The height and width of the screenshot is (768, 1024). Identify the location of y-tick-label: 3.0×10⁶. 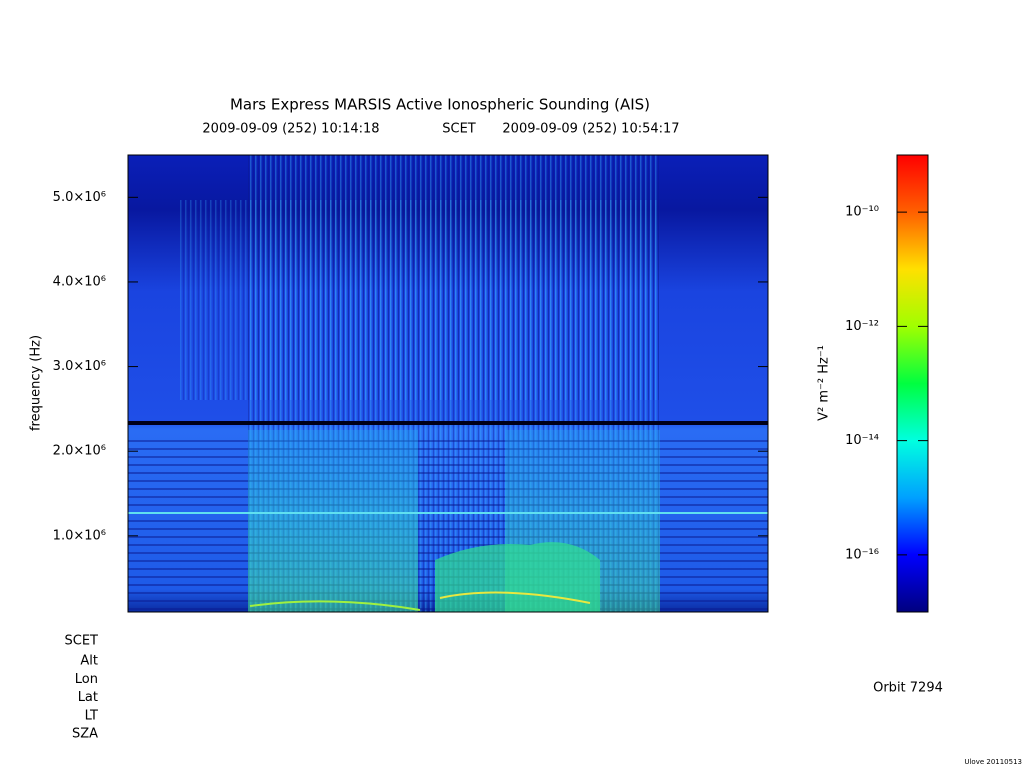
(79, 366).